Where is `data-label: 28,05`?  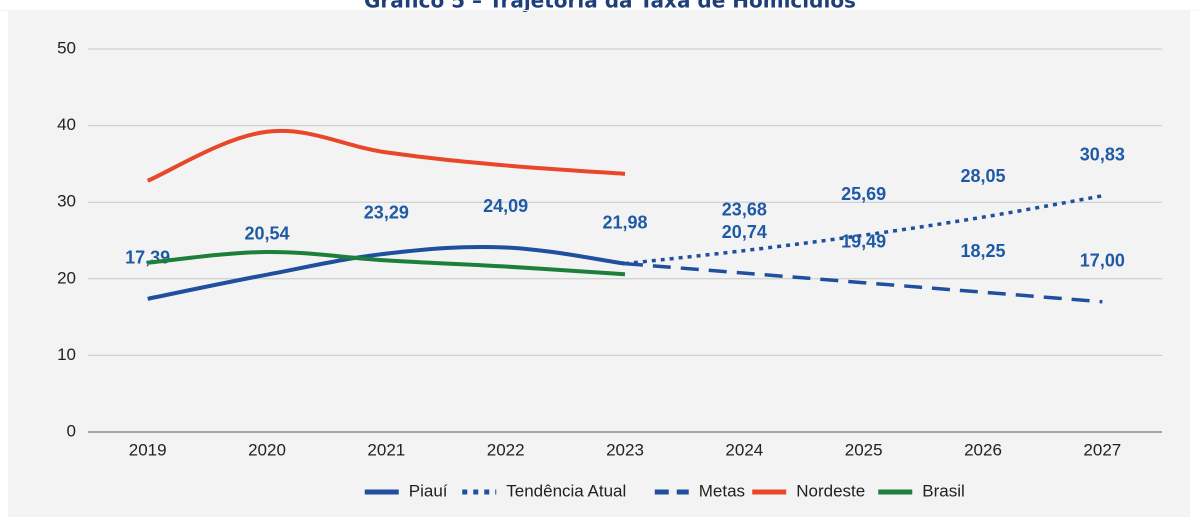
data-label: 28,05 is located at coordinates (982, 176).